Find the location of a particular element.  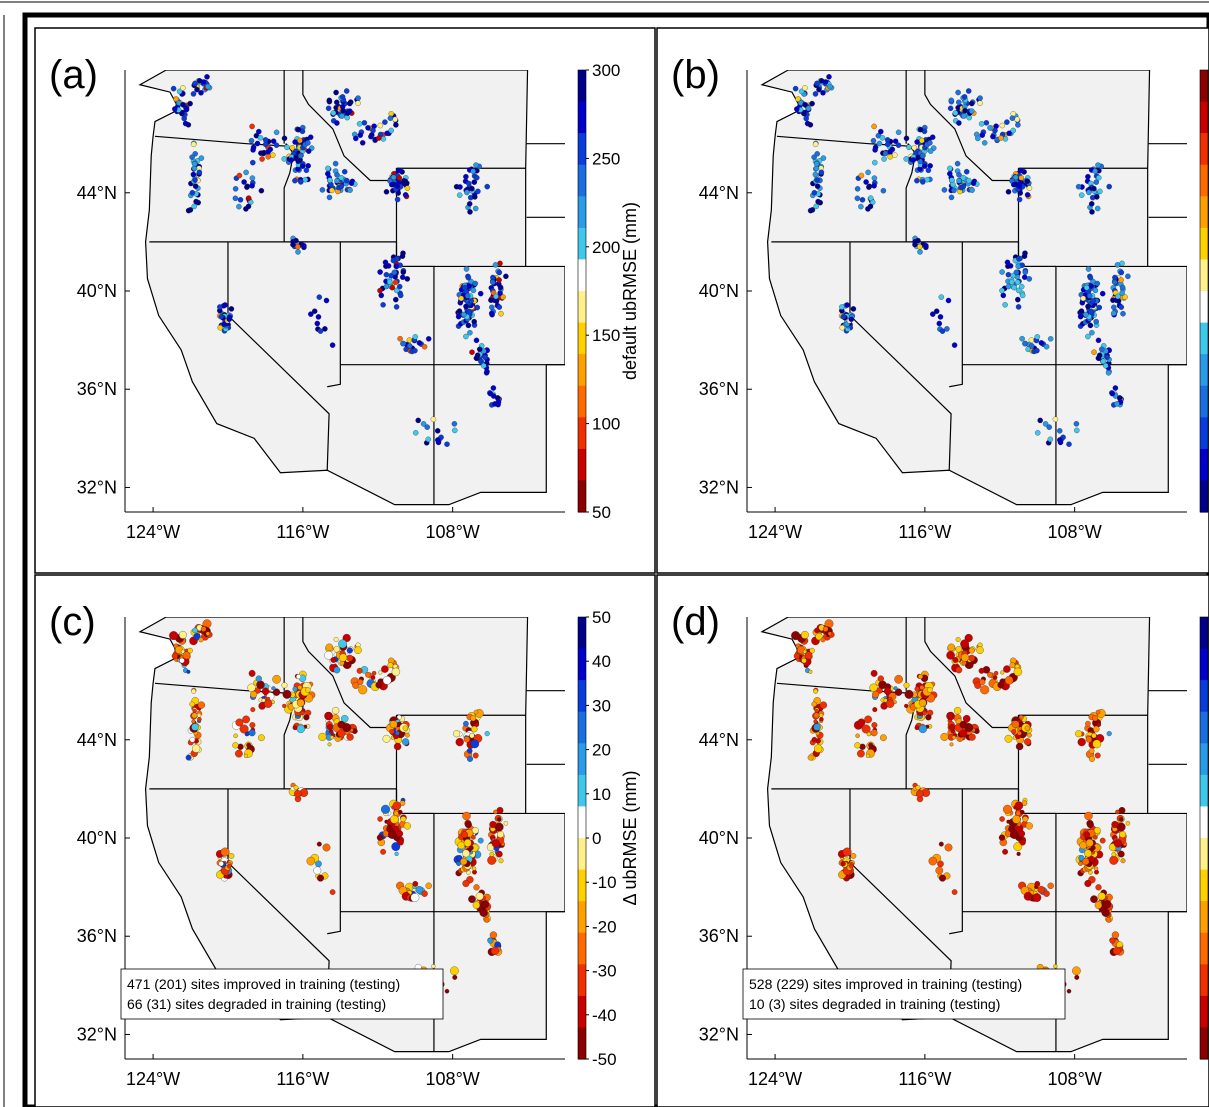

colorbar-tick-label: 300 is located at coordinates (606, 70).